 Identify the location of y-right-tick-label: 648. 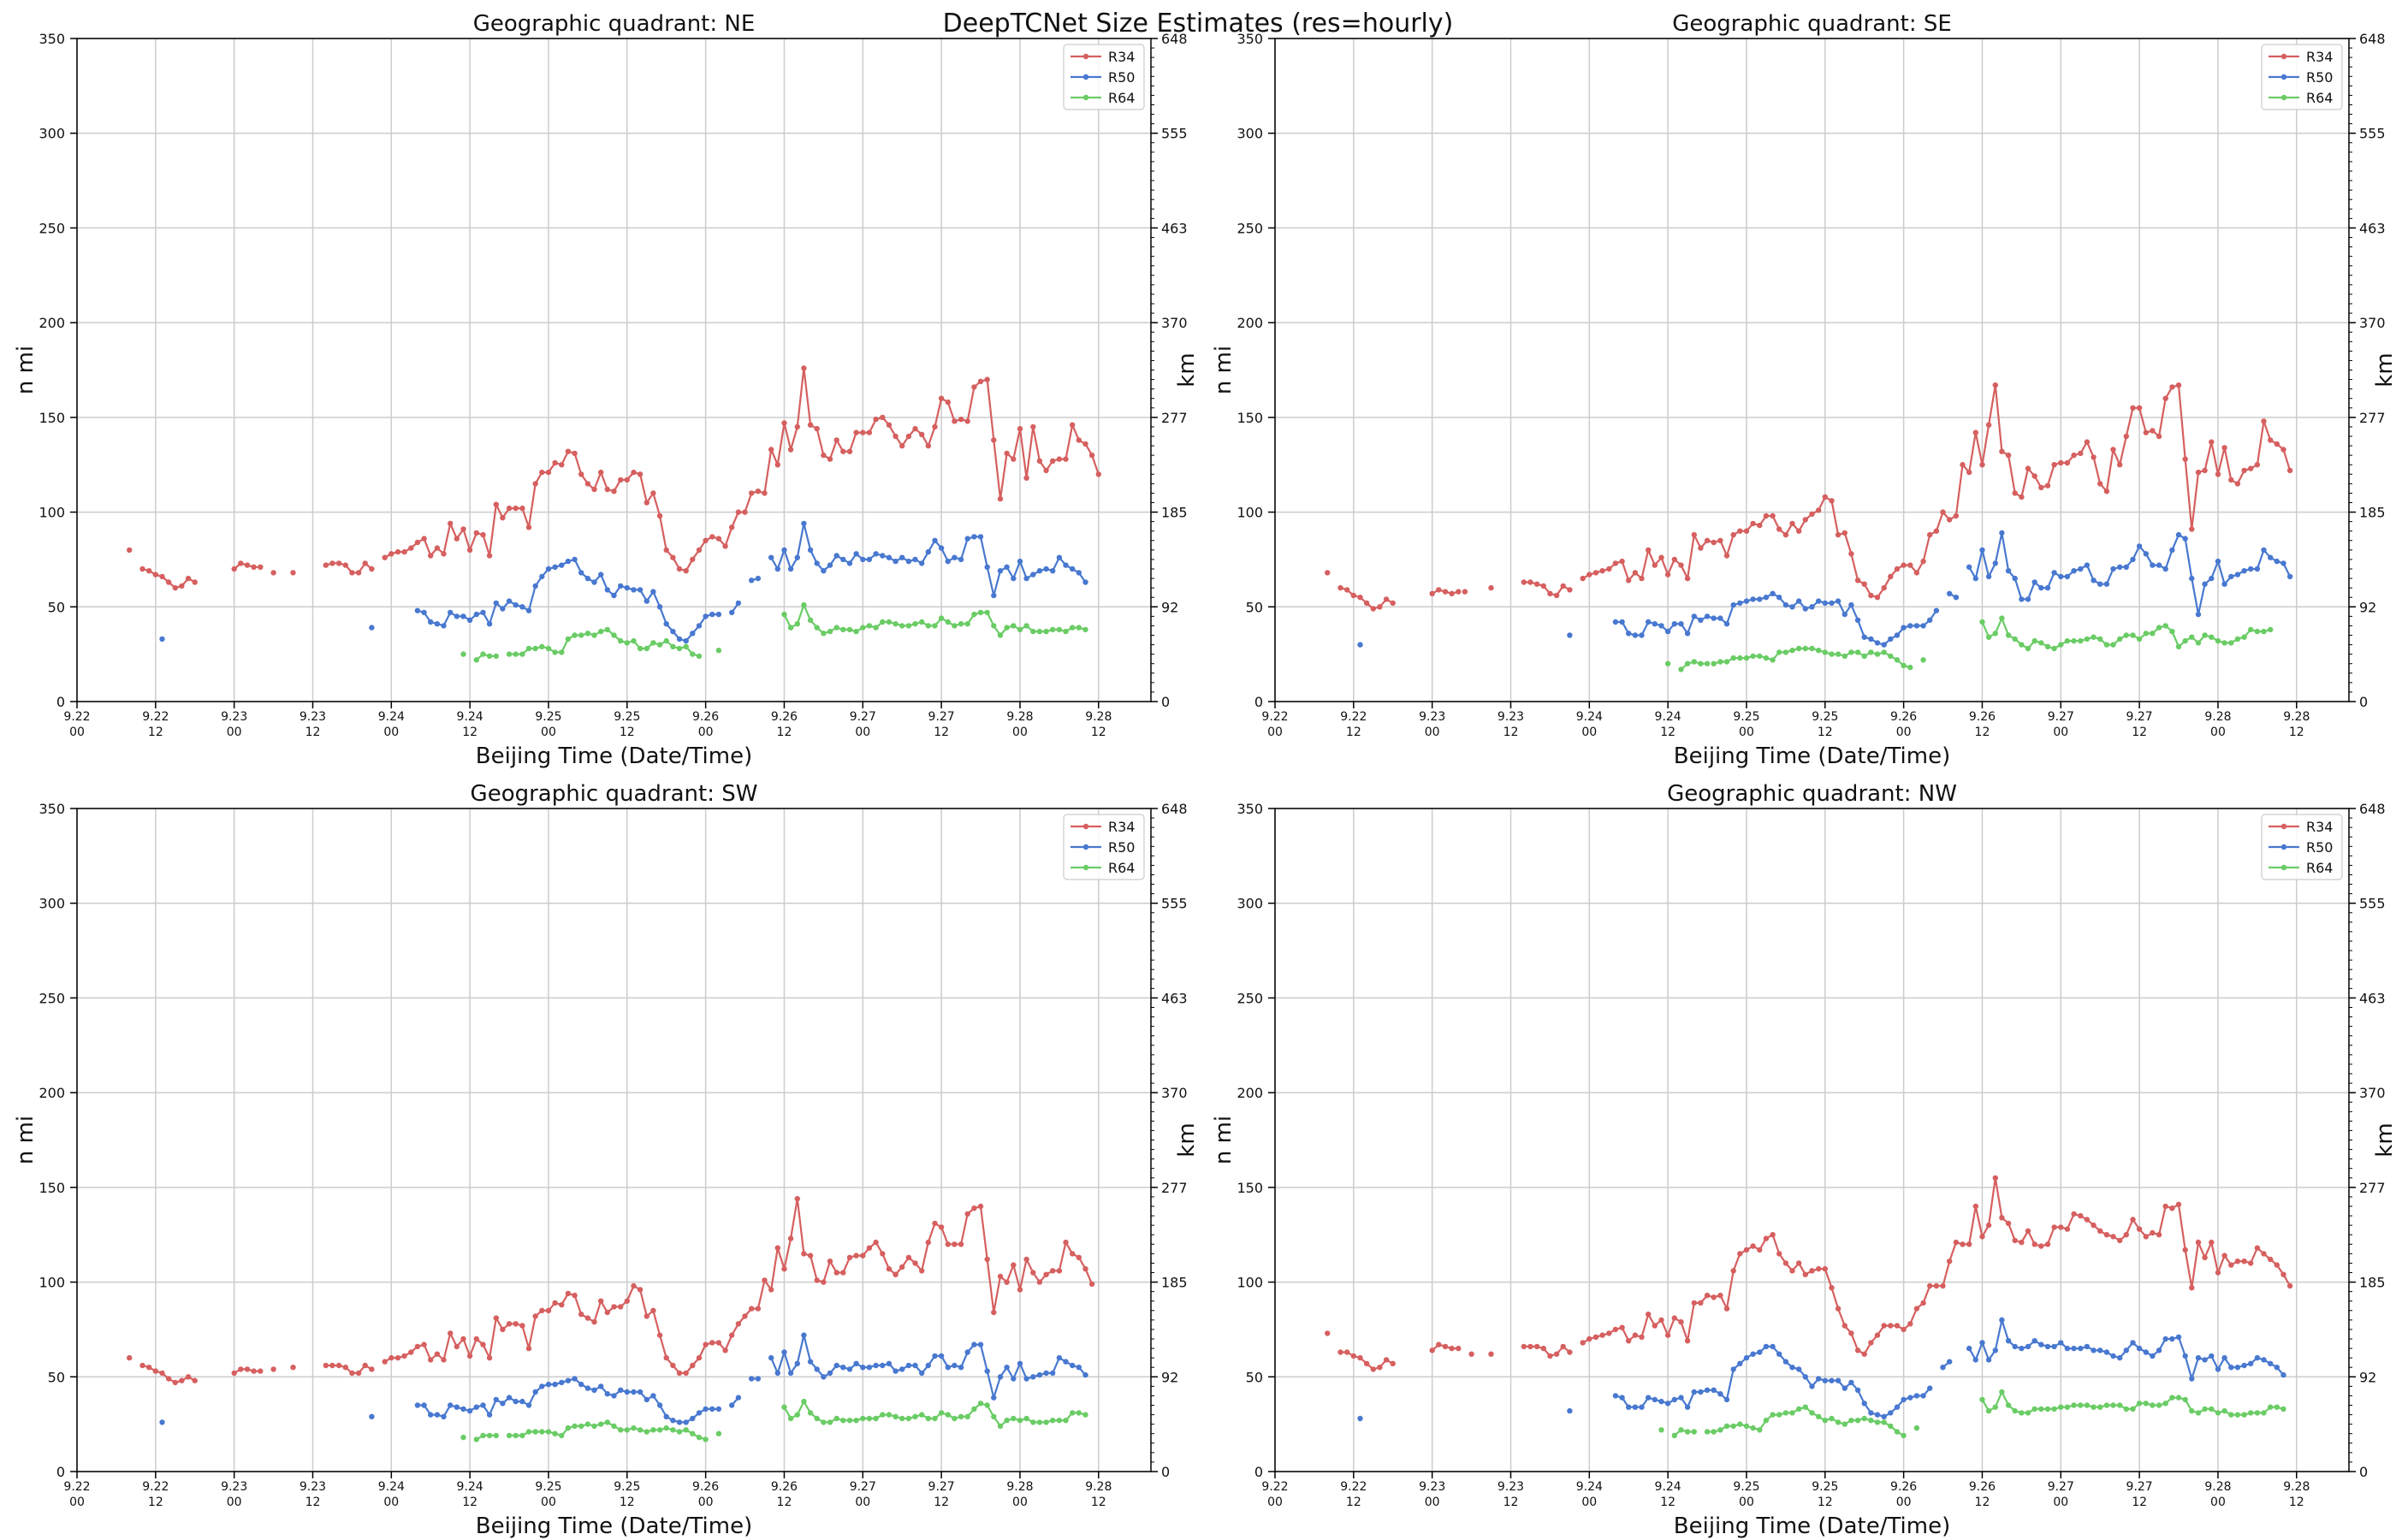
(2372, 39).